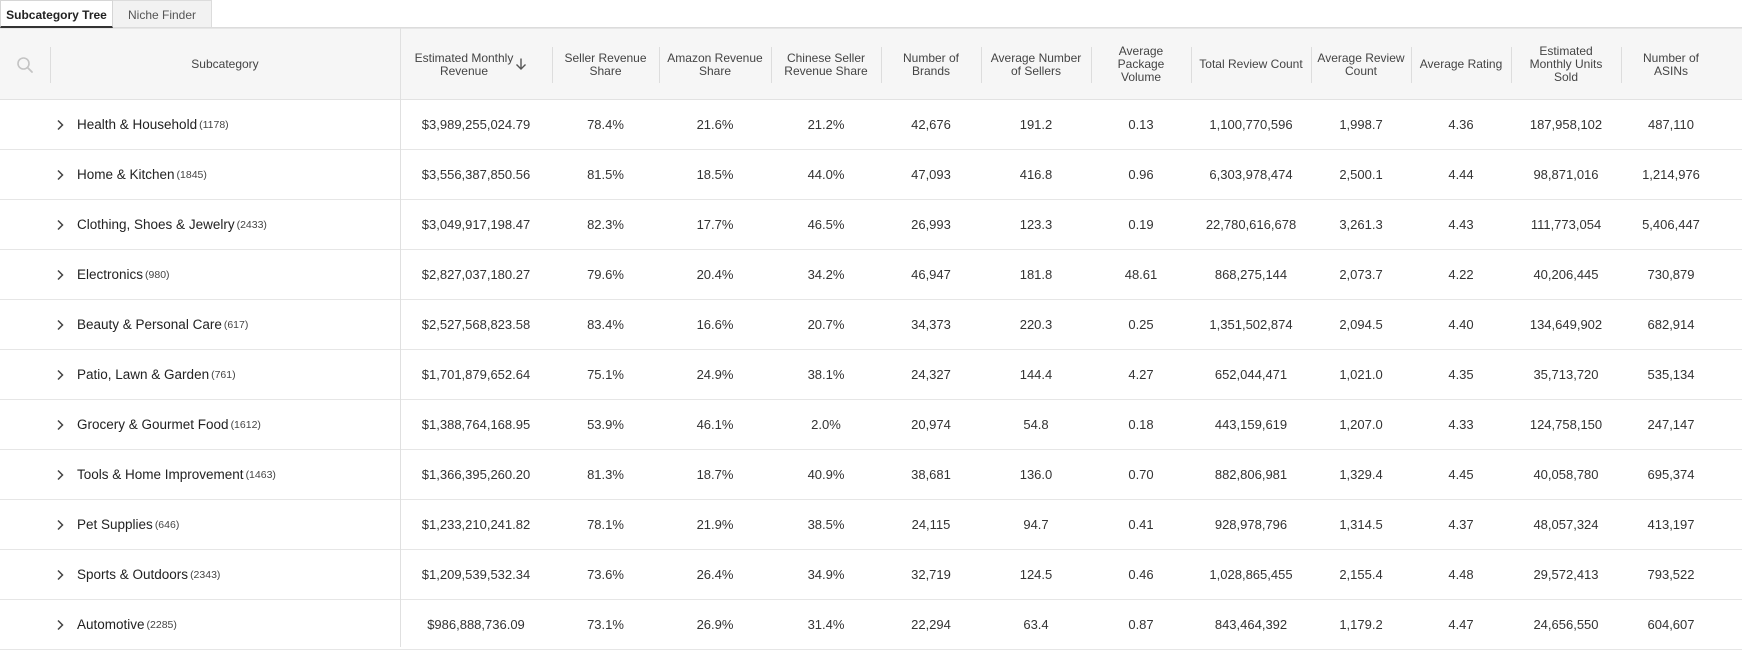 The width and height of the screenshot is (1742, 650). Describe the element at coordinates (1361, 224) in the screenshot. I see `cell-avg-reviews: 3,261.3` at that location.